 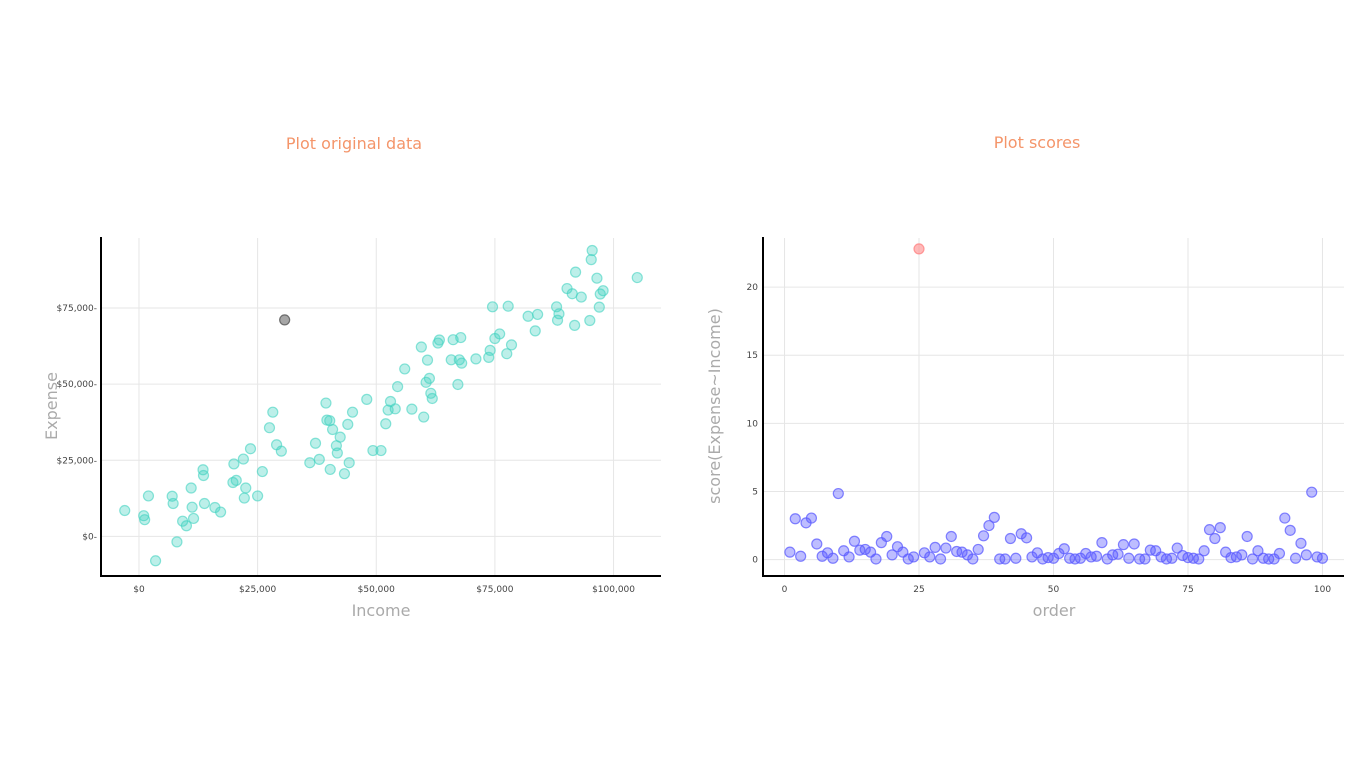 What do you see at coordinates (354, 143) in the screenshot?
I see `chart-title: Plot original data` at bounding box center [354, 143].